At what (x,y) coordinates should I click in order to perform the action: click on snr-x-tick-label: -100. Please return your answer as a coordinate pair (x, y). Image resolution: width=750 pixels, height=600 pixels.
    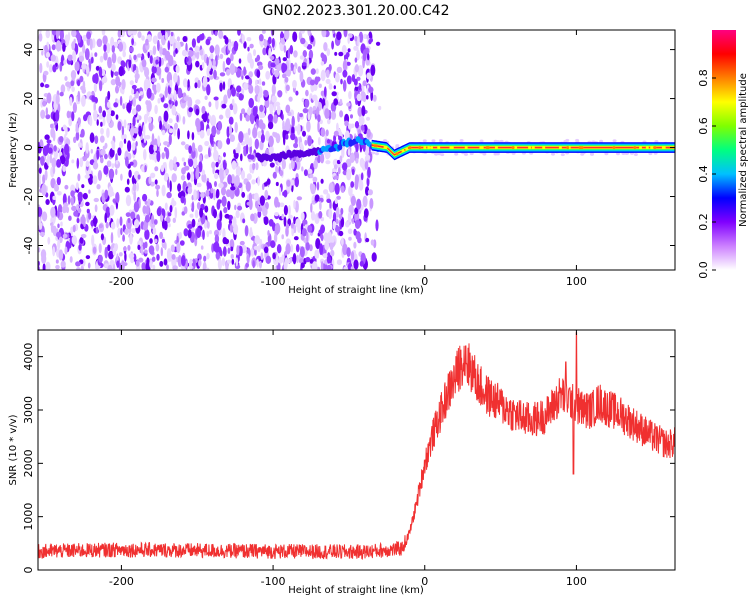
    Looking at the image, I should click on (273, 581).